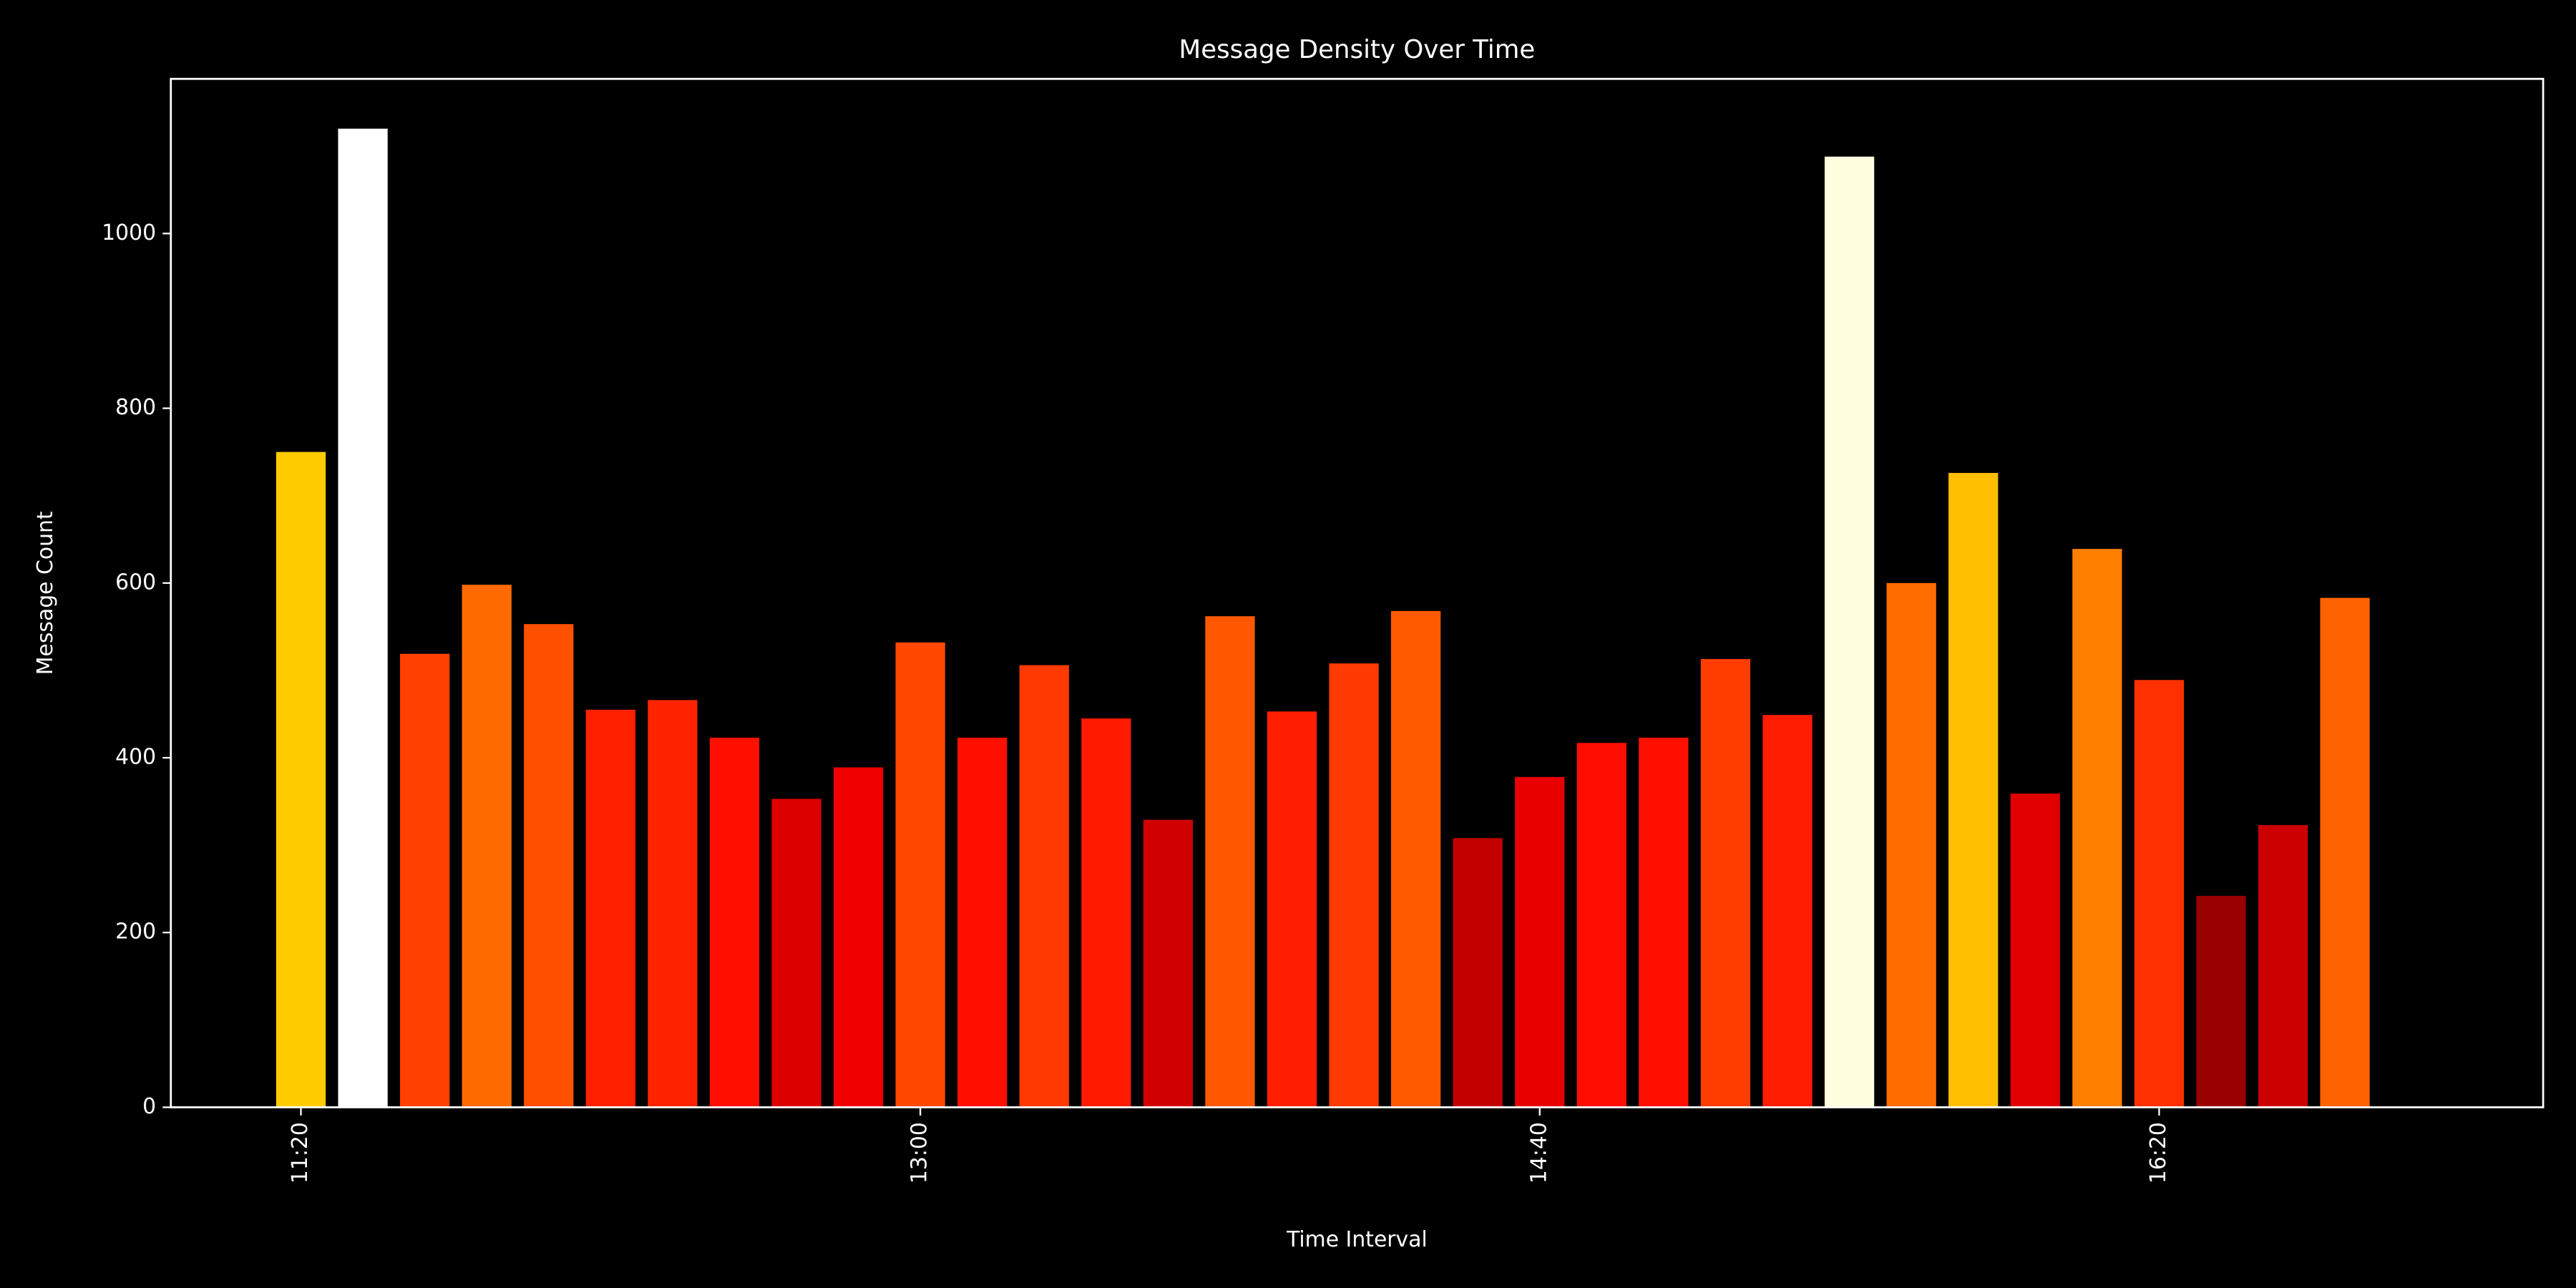 This screenshot has height=1288, width=2576. What do you see at coordinates (135, 407) in the screenshot?
I see `y-tick-label: 800` at bounding box center [135, 407].